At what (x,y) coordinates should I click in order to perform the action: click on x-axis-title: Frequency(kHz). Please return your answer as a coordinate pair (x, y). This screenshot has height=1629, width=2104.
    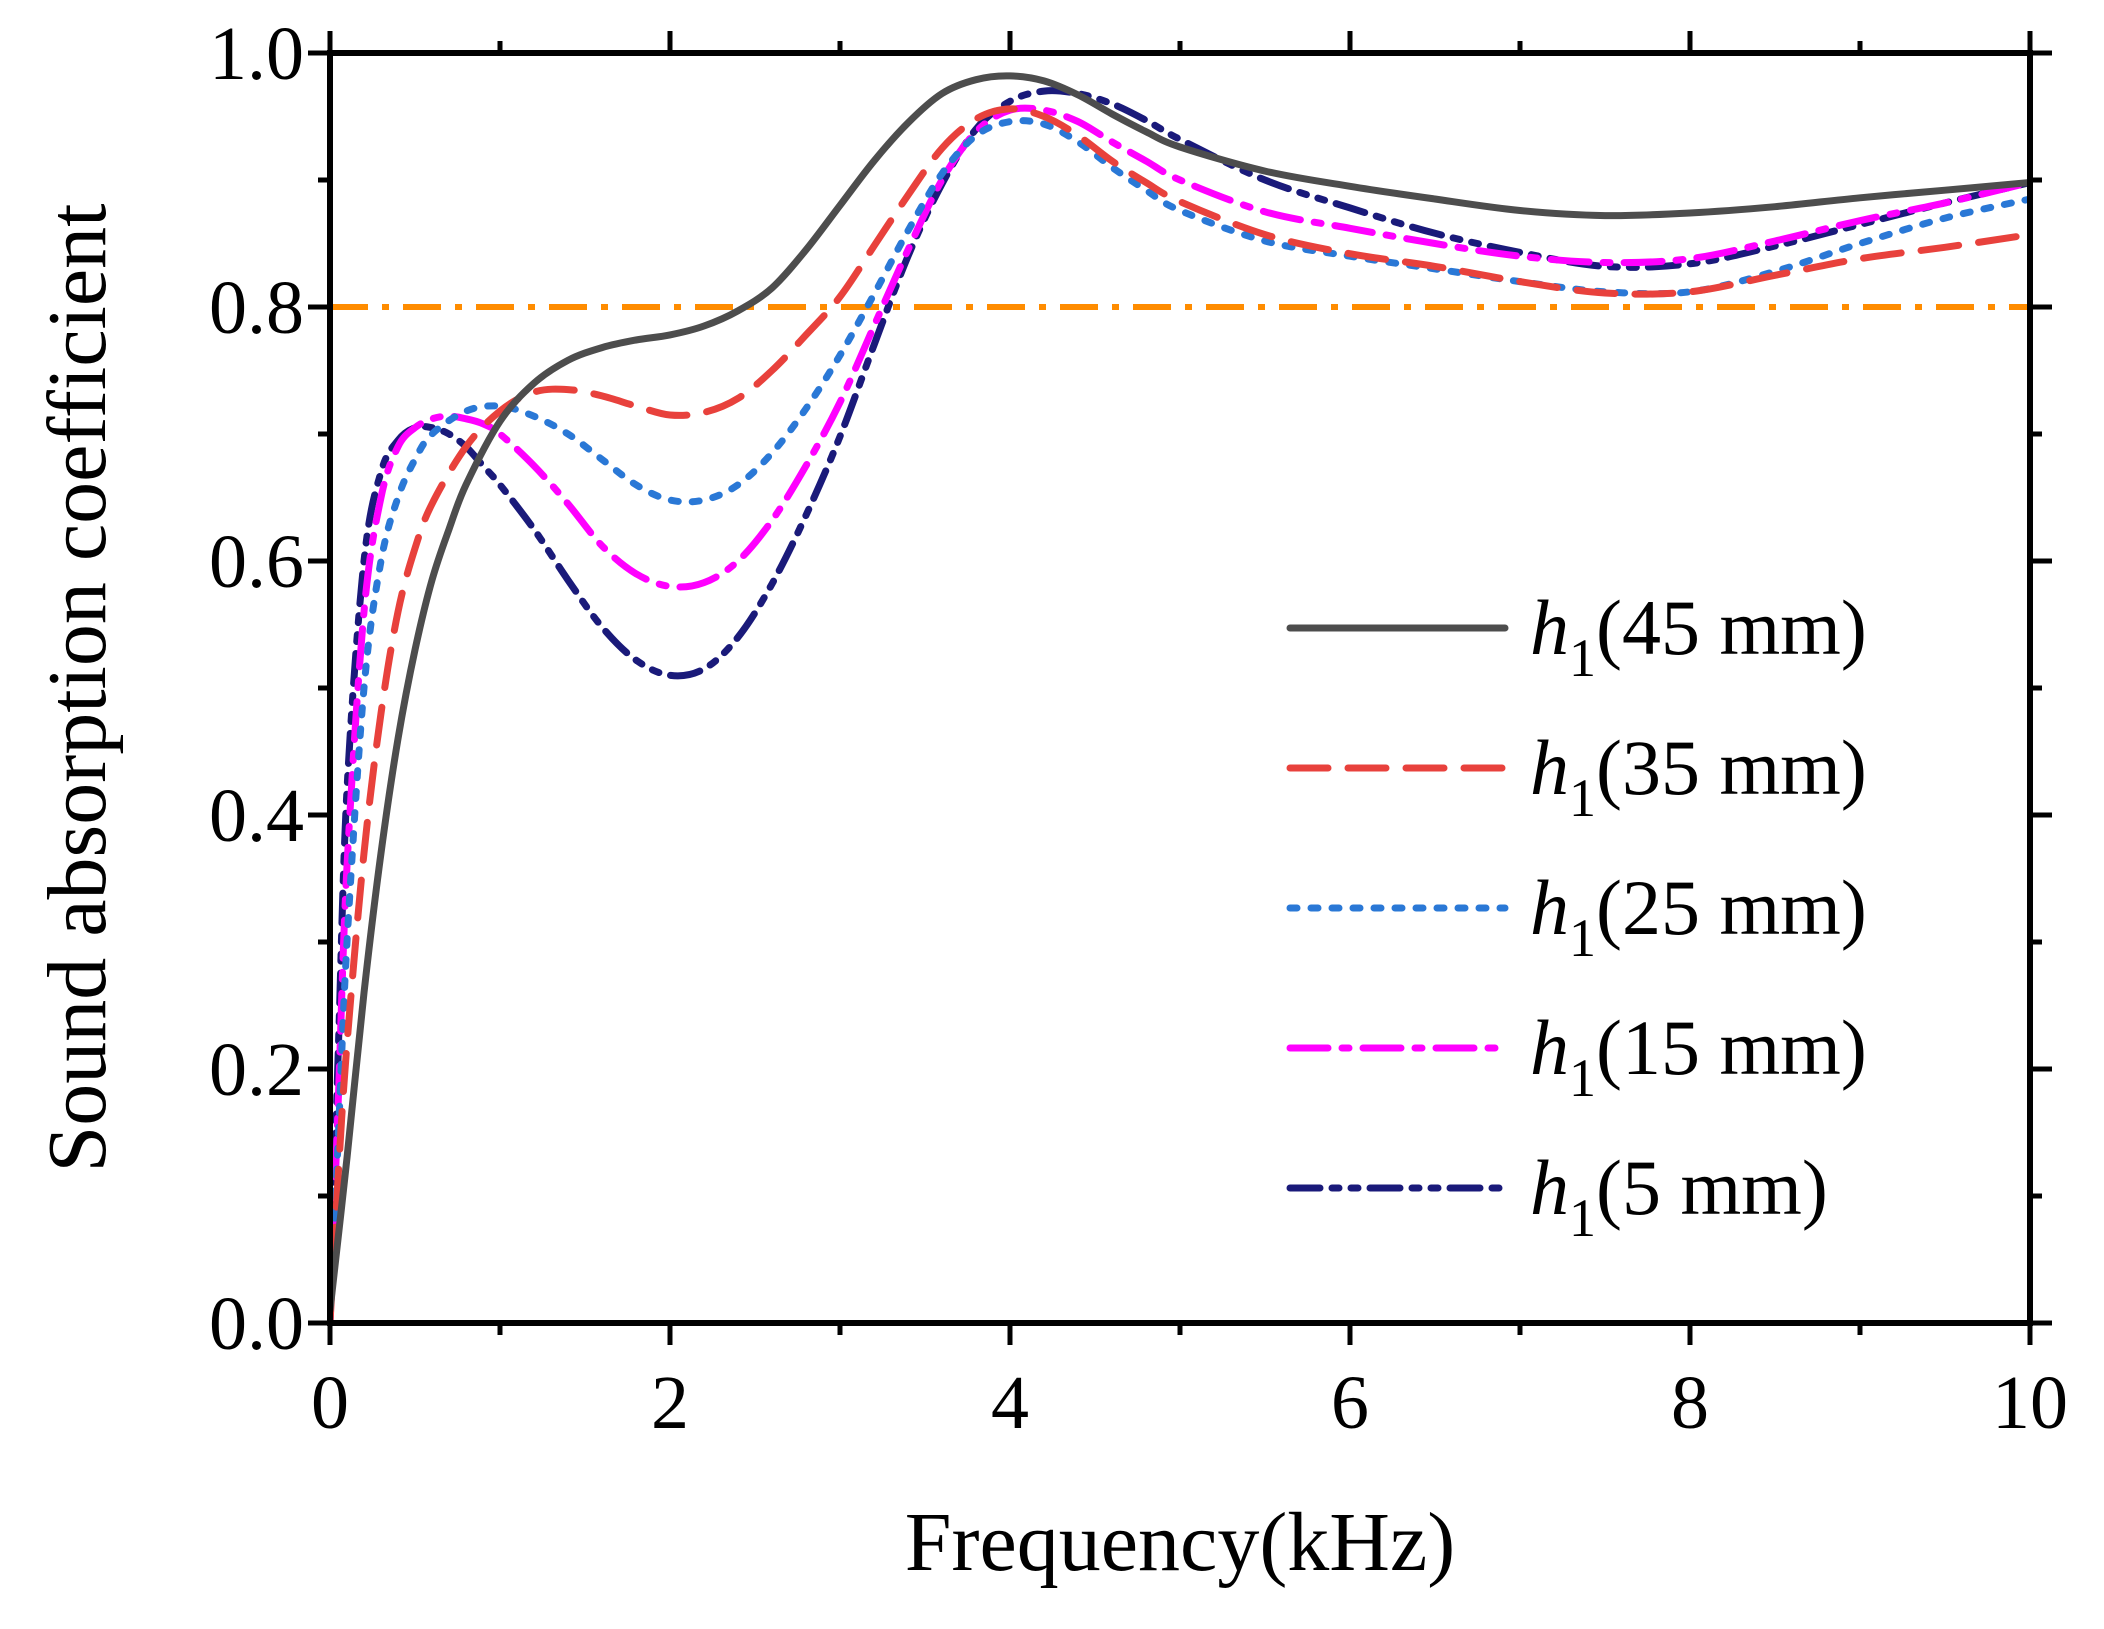
    Looking at the image, I should click on (1180, 1542).